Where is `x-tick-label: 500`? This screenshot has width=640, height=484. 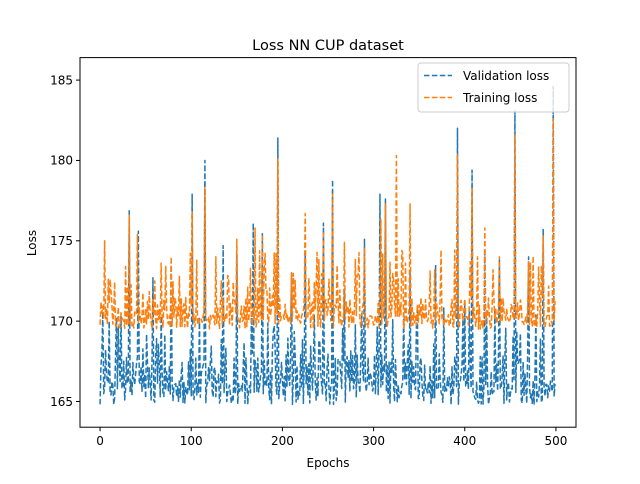 x-tick-label: 500 is located at coordinates (555, 441).